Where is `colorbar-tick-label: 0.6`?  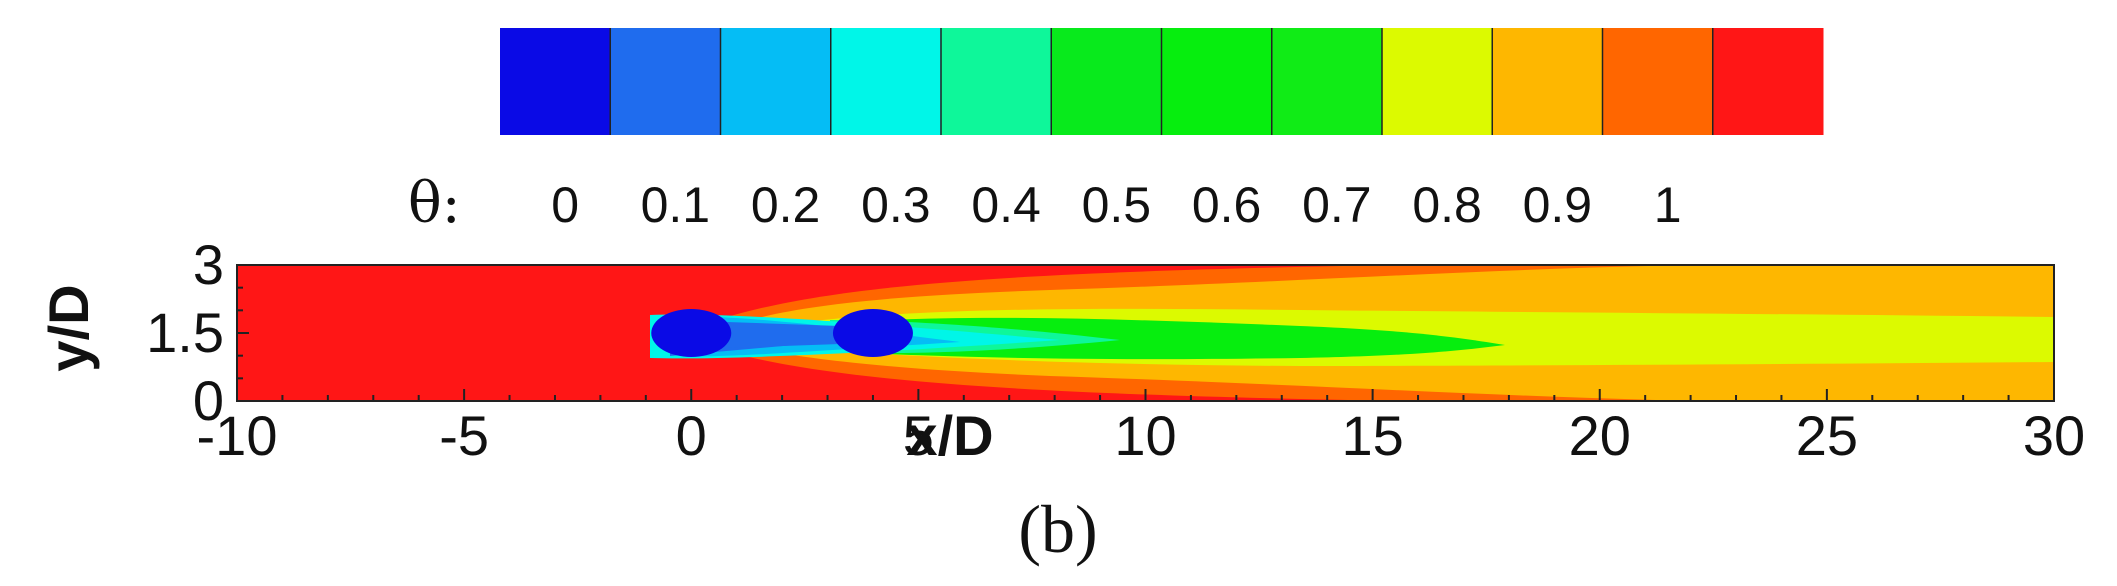 colorbar-tick-label: 0.6 is located at coordinates (1227, 205).